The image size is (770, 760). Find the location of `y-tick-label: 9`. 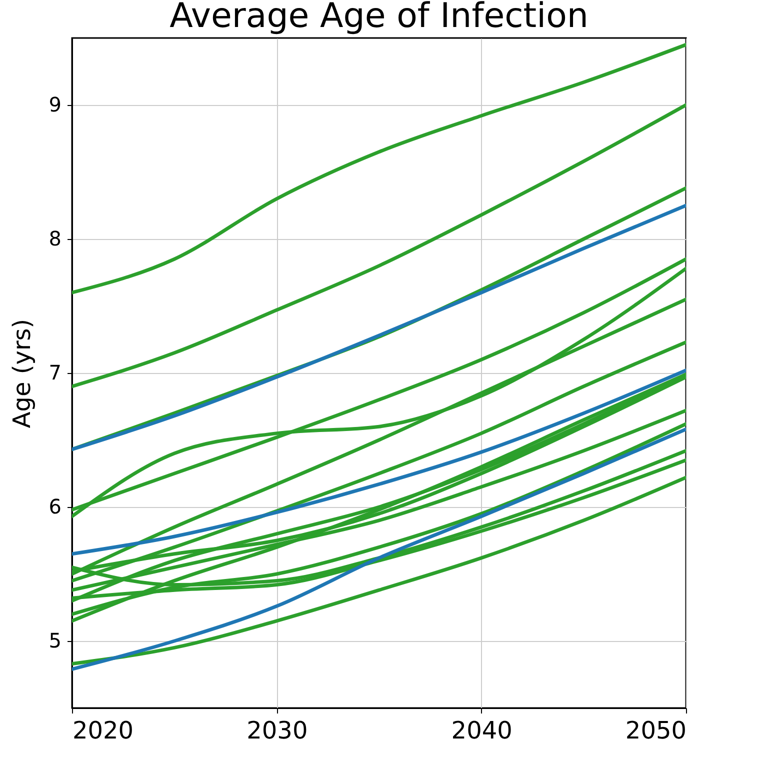

y-tick-label: 9 is located at coordinates (55, 104).